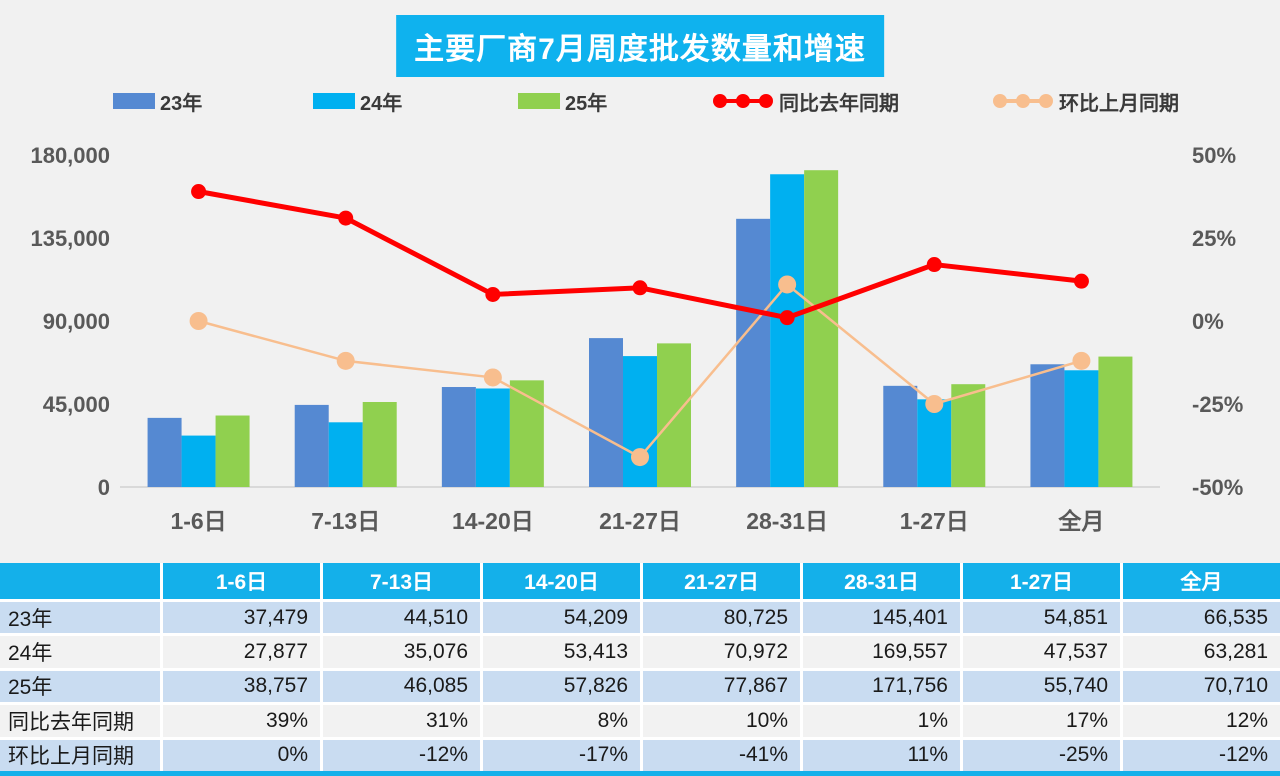 This screenshot has height=776, width=1280. What do you see at coordinates (968, 435) in the screenshot?
I see `bar-25年-1-27日` at bounding box center [968, 435].